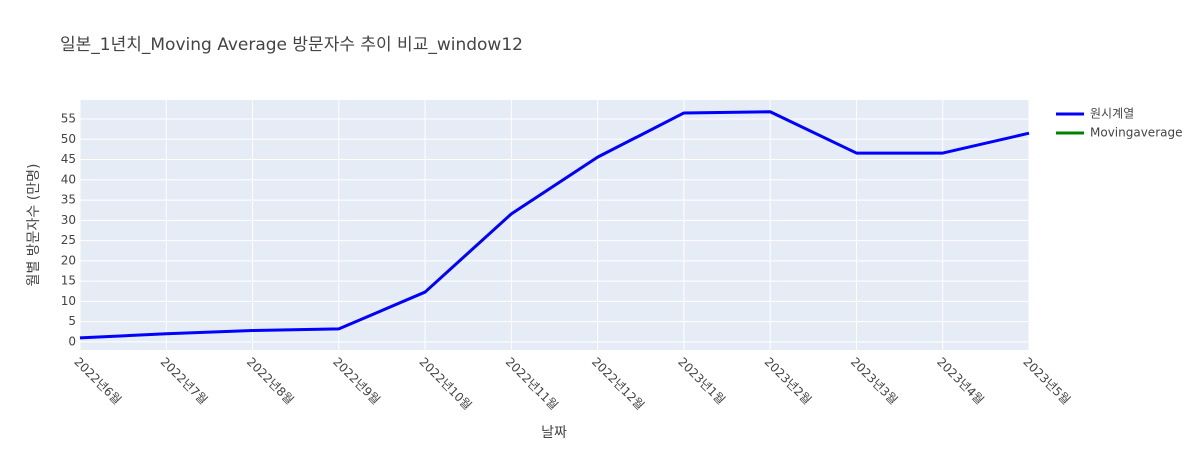 This screenshot has width=1196, height=450. Describe the element at coordinates (72, 321) in the screenshot. I see `y-tick-label: 5` at that location.